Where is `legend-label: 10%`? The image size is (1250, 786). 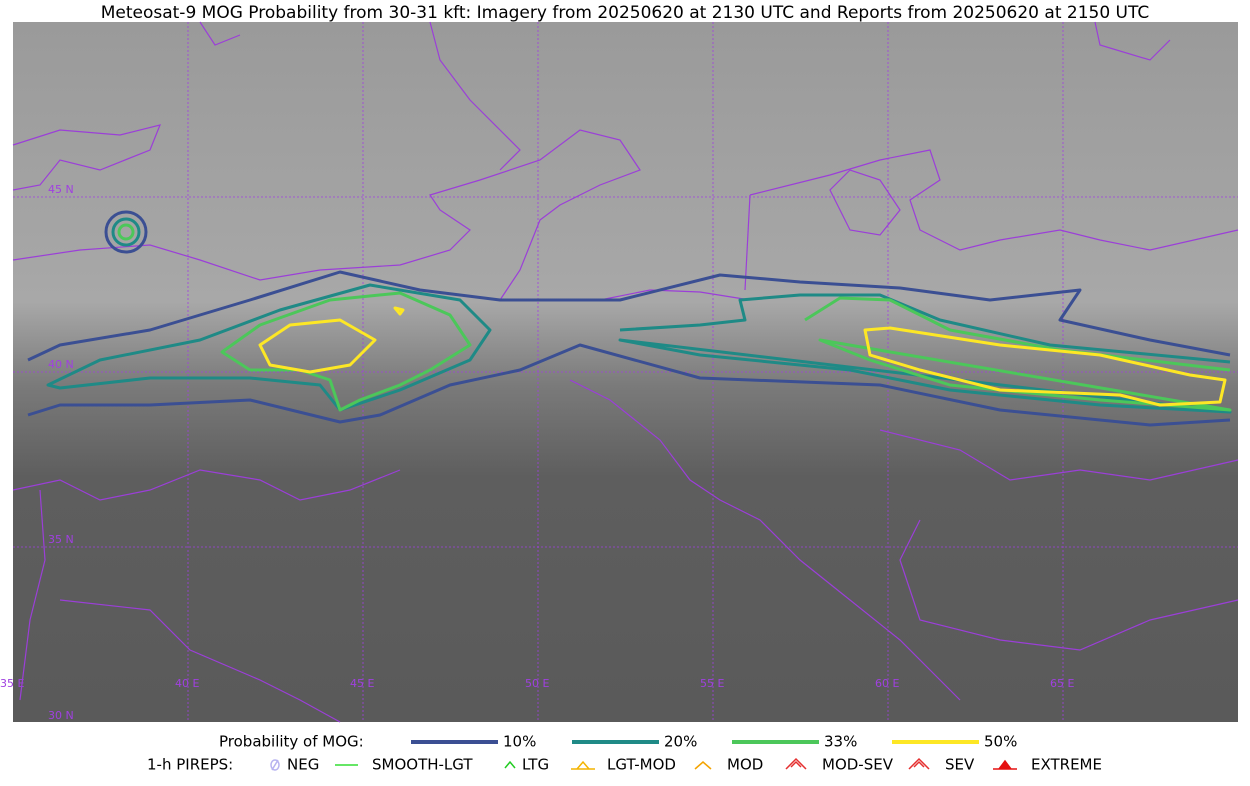
legend-label: 10% is located at coordinates (519, 742).